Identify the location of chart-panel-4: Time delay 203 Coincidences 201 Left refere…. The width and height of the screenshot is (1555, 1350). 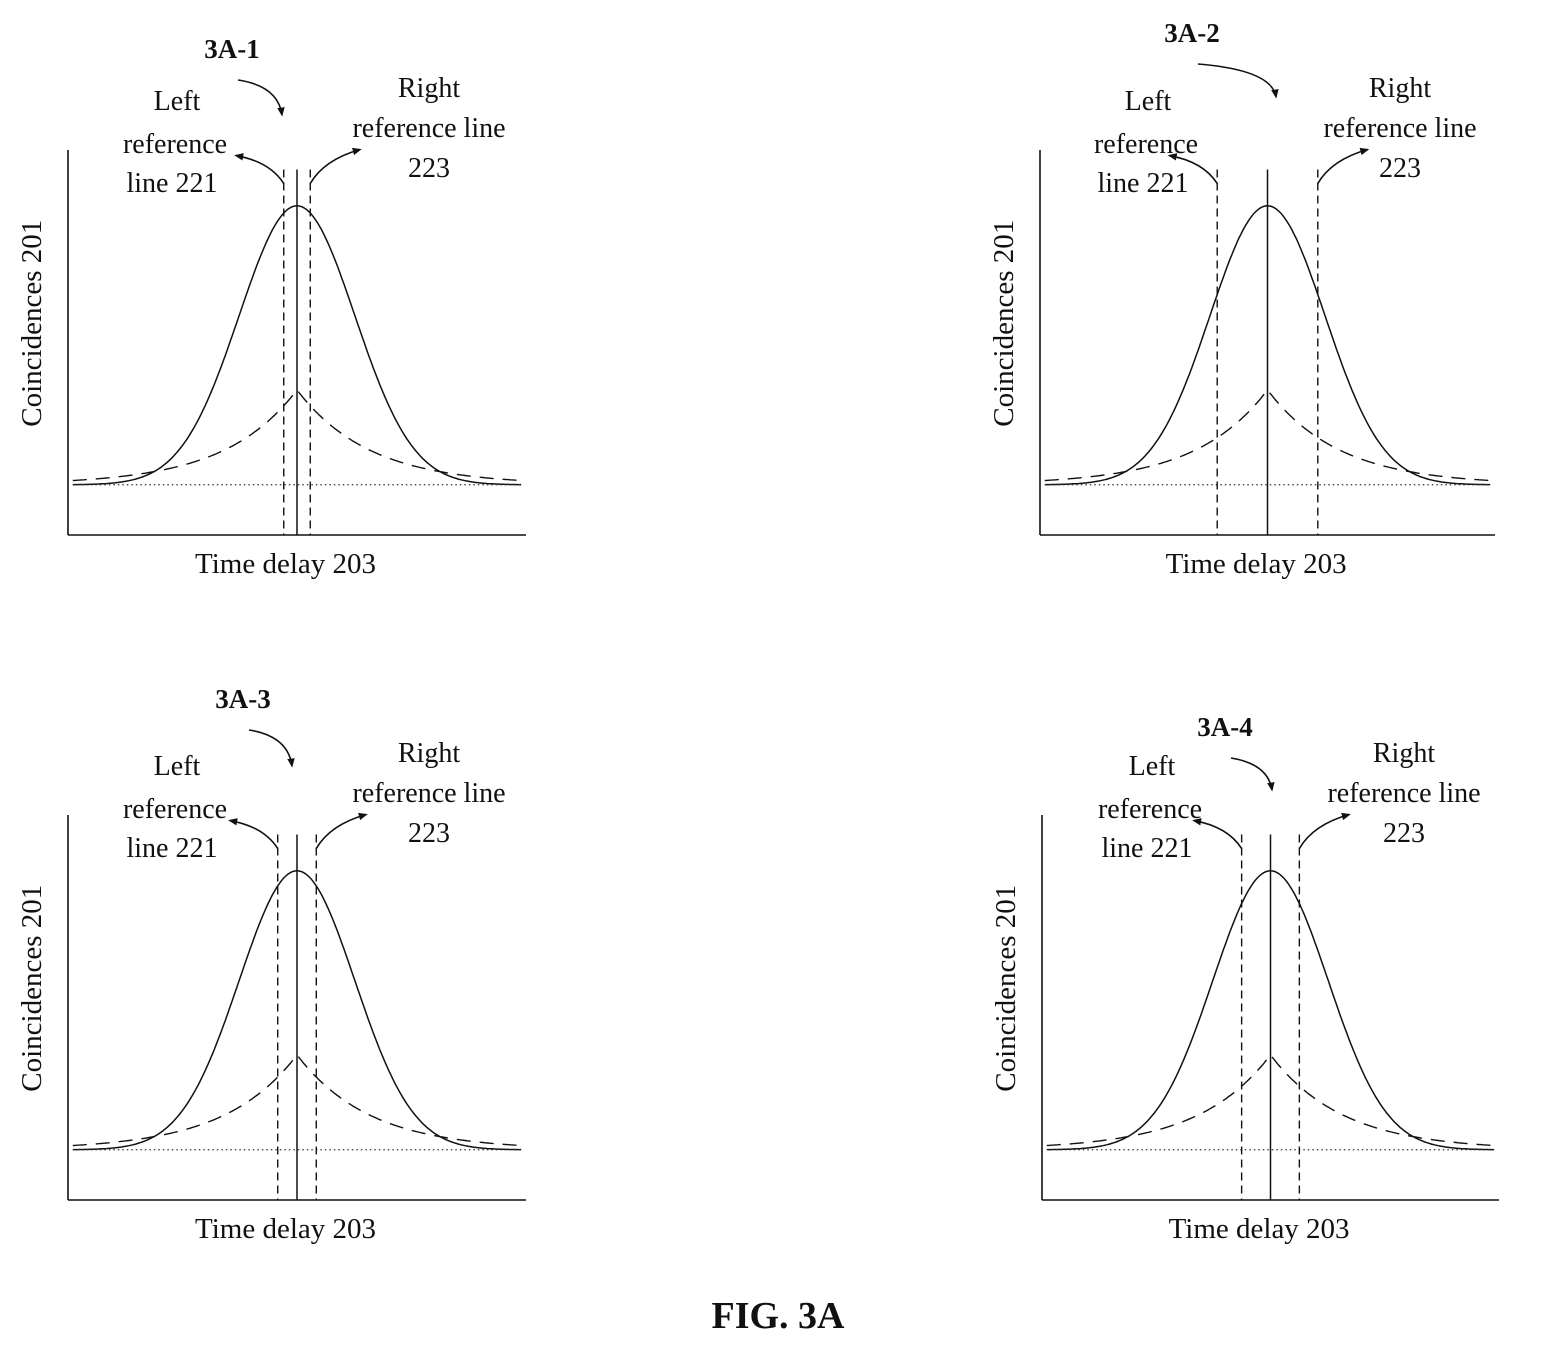
(1244, 978).